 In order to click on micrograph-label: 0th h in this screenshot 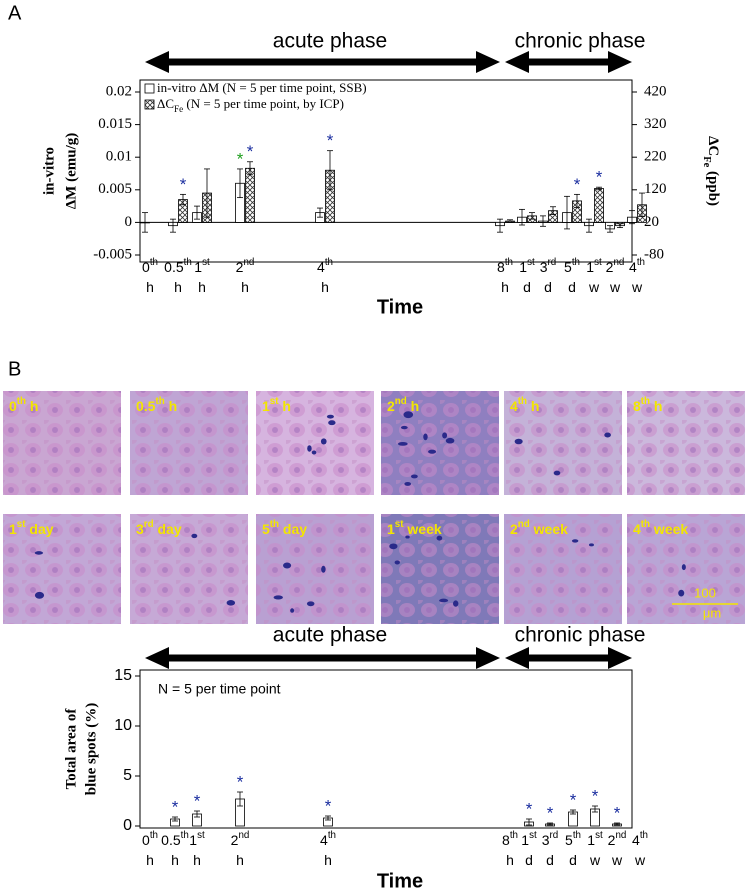, I will do `click(24, 405)`.